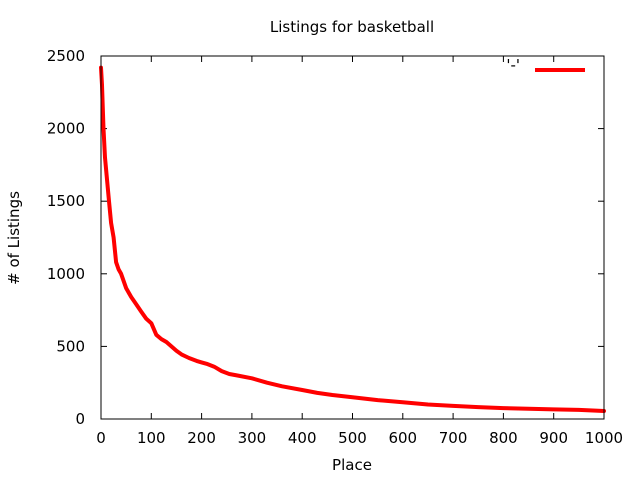  I want to click on x-tick-label: 700, so click(453, 438).